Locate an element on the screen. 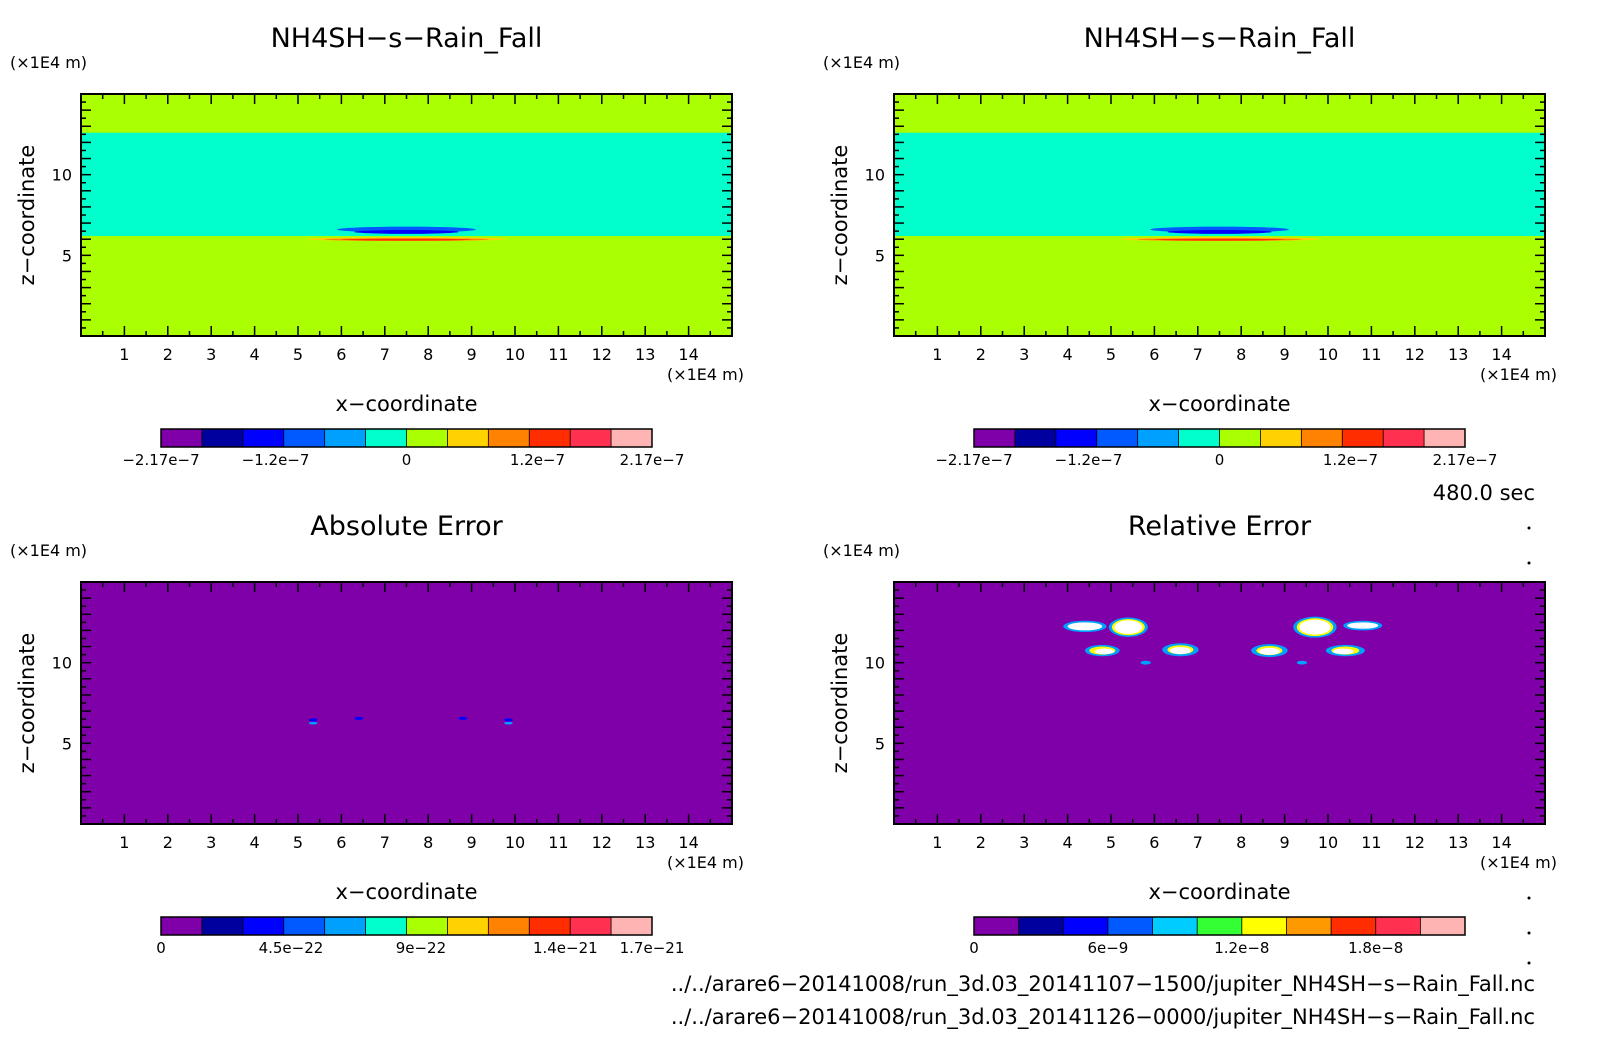 The image size is (1604, 1054). x-tick-label: 4 is located at coordinates (1068, 354).